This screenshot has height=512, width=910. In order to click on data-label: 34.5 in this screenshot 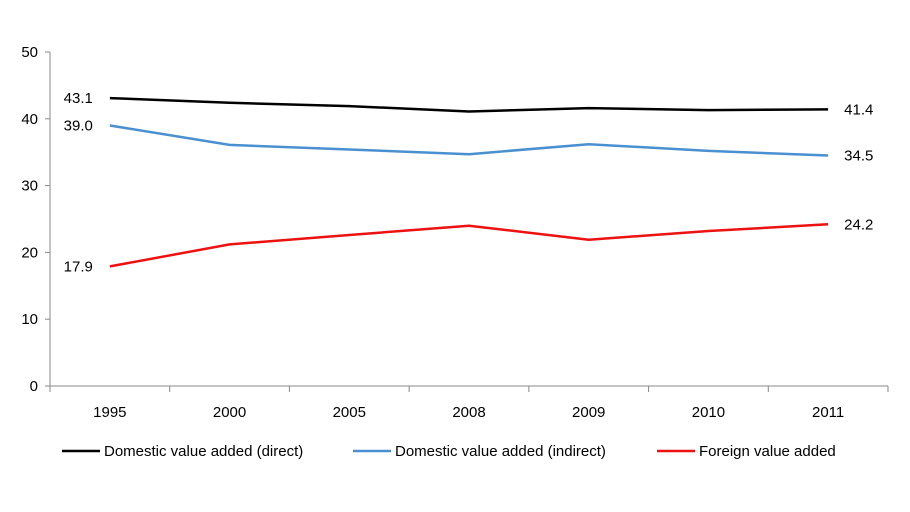, I will do `click(858, 156)`.